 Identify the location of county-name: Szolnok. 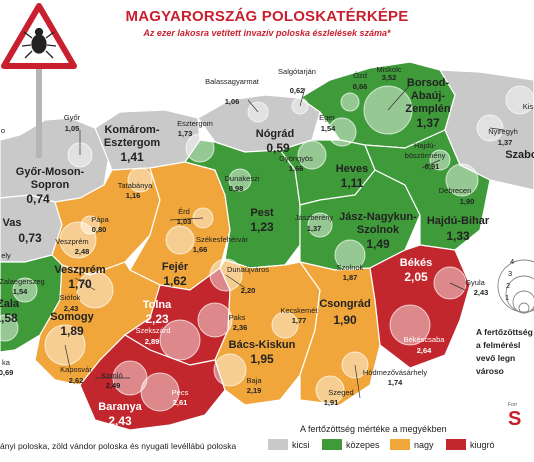
(378, 230).